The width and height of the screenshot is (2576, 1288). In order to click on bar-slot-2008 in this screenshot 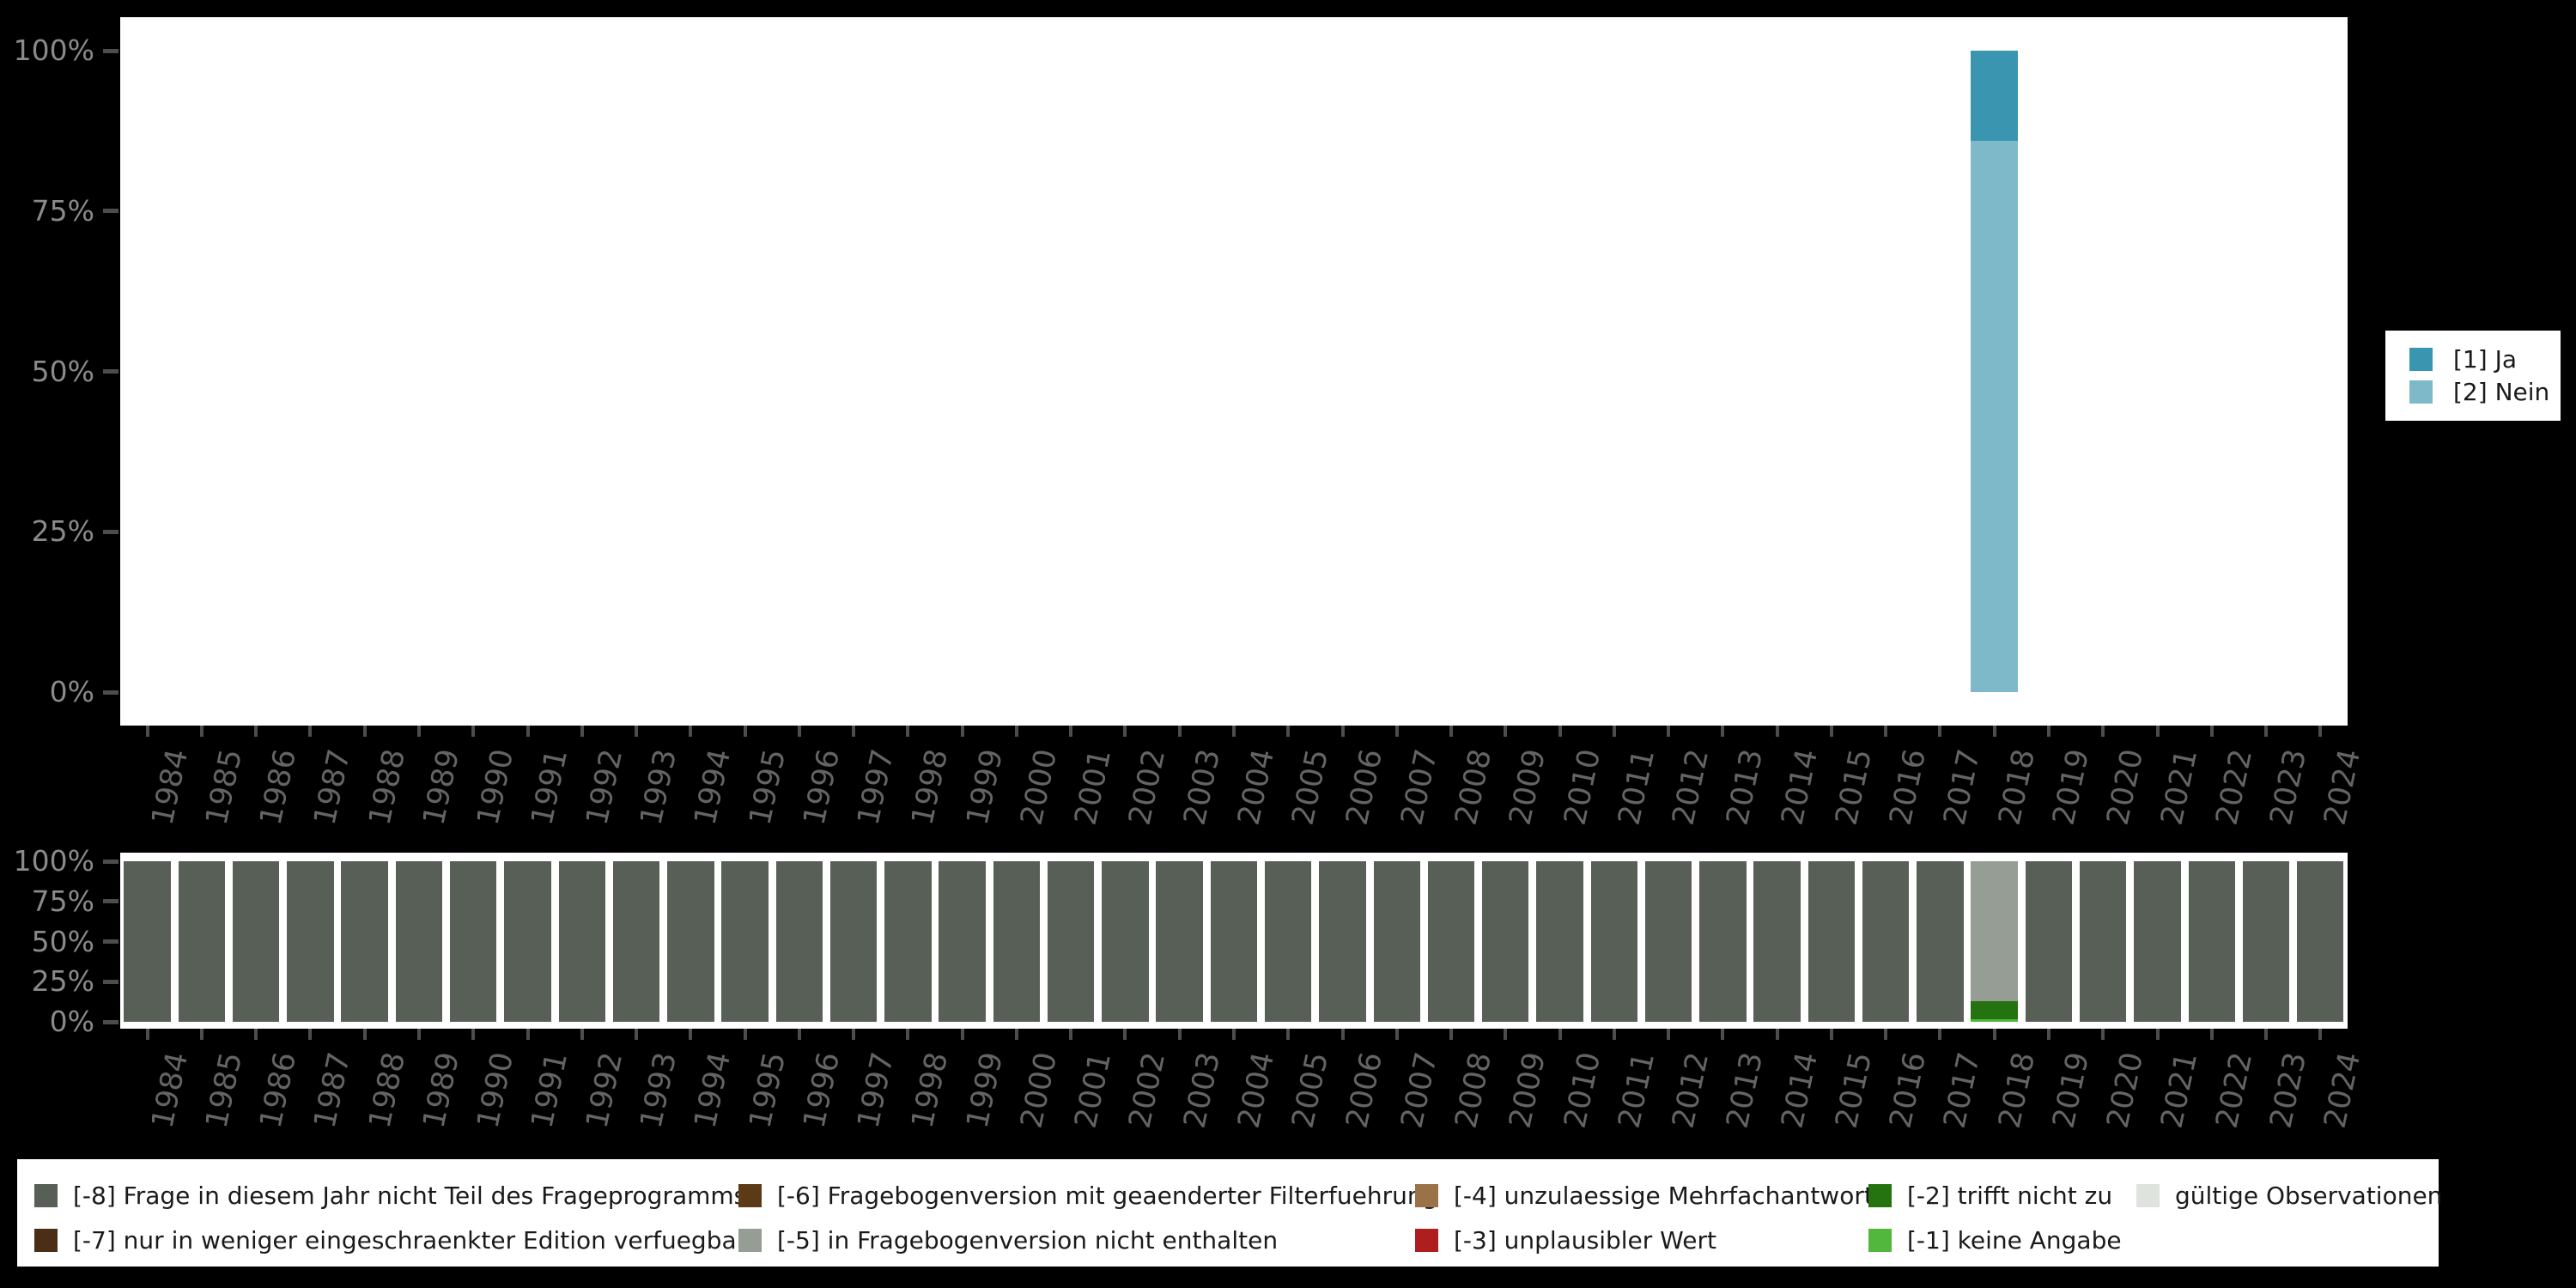, I will do `click(1451, 371)`.